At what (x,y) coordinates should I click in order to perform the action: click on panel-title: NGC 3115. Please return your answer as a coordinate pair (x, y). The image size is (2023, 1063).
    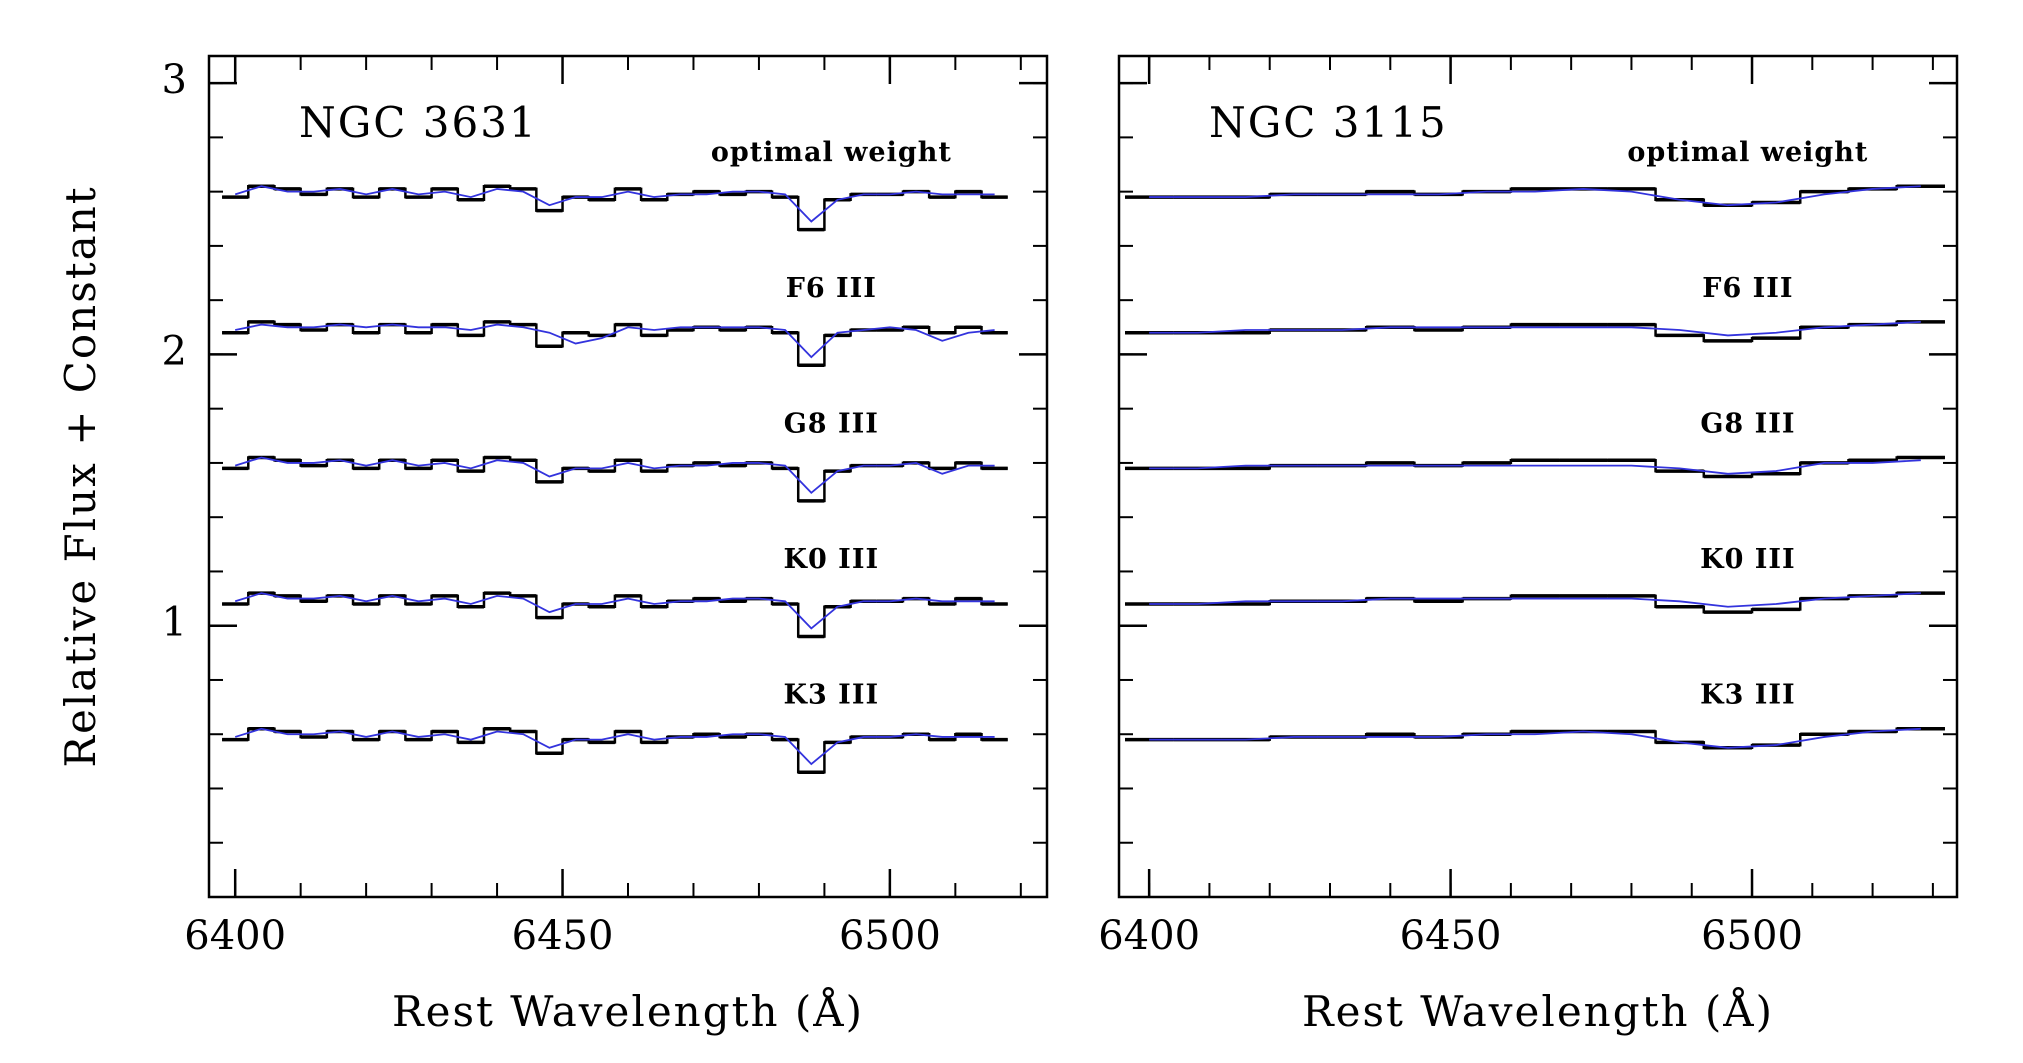
    Looking at the image, I should click on (1328, 122).